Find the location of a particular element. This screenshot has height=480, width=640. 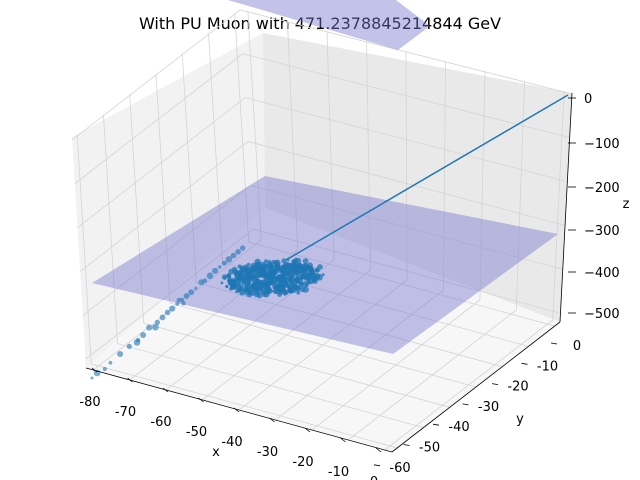

x-tick-label: 0 is located at coordinates (374, 477).